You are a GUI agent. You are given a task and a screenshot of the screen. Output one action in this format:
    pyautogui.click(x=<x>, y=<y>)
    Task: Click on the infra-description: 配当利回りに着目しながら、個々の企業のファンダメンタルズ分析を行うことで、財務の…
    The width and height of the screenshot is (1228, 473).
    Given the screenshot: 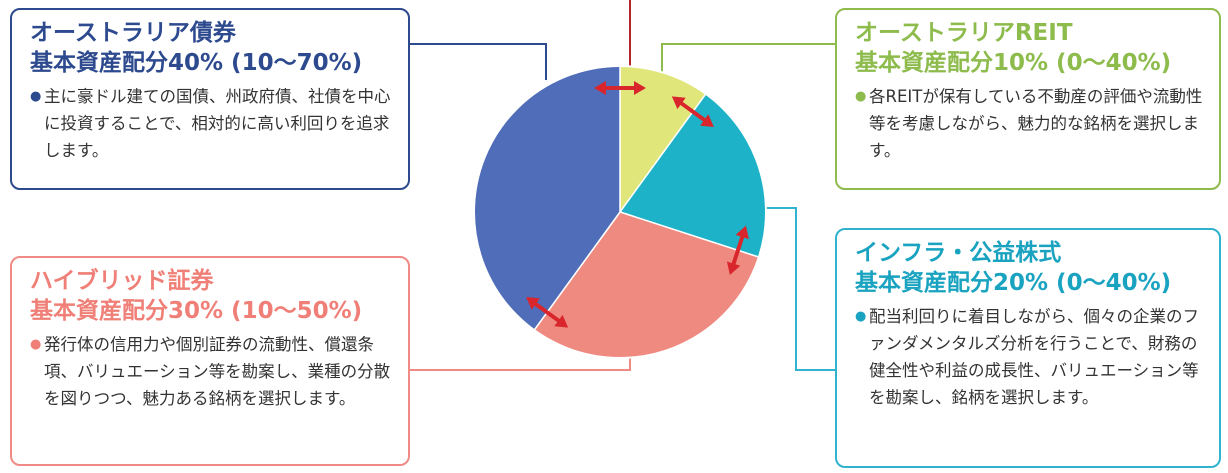 What is the action you would take?
    pyautogui.click(x=1034, y=357)
    